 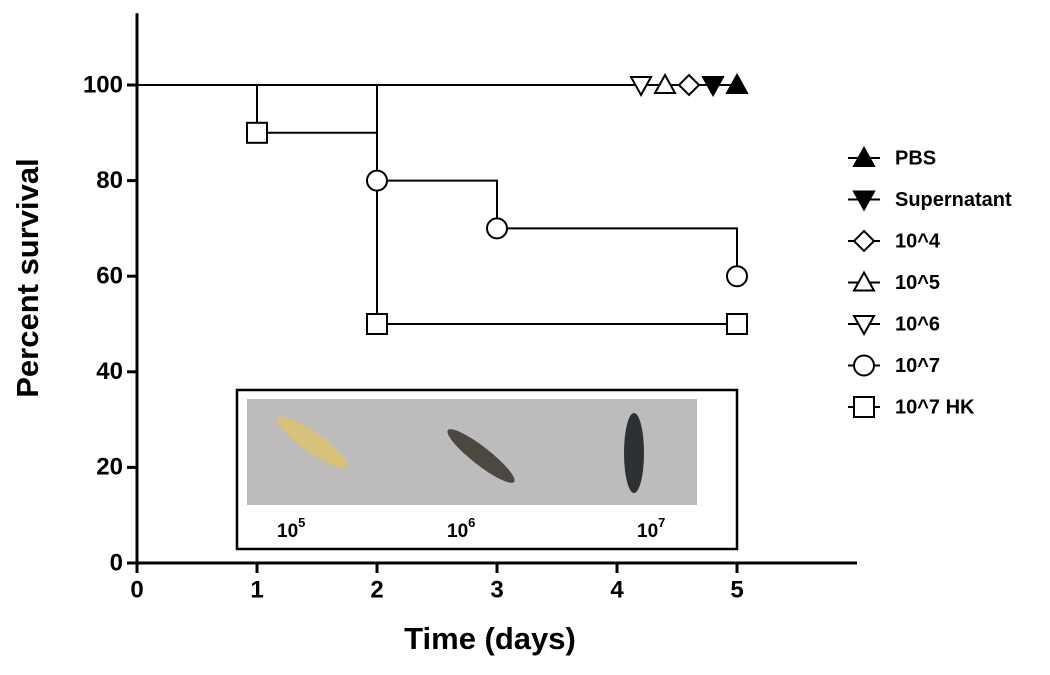 What do you see at coordinates (312, 442) in the screenshot?
I see `larva-light` at bounding box center [312, 442].